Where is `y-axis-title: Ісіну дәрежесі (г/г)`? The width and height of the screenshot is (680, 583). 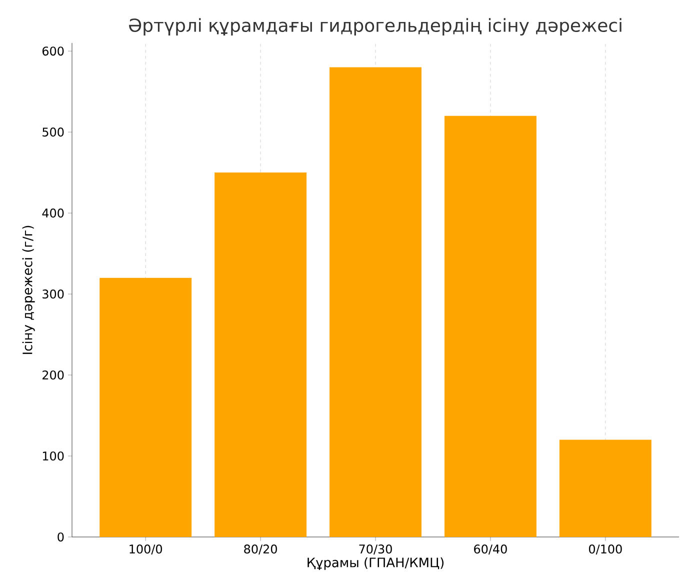 y-axis-title: Ісіну дәрежесі (г/г) is located at coordinates (28, 290).